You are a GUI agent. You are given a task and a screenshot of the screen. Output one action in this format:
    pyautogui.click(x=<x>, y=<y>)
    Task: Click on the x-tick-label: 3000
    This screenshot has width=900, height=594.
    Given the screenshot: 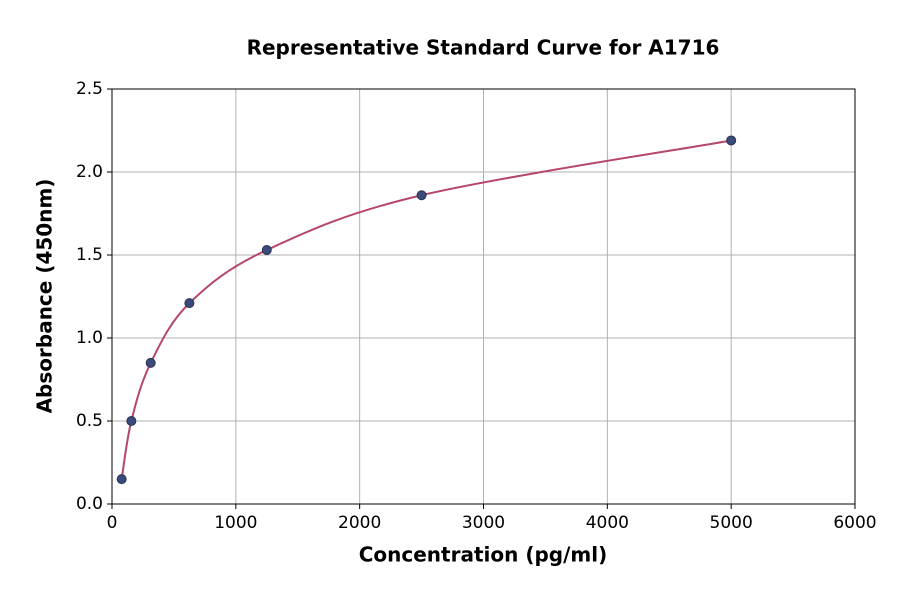 What is the action you would take?
    pyautogui.click(x=483, y=523)
    